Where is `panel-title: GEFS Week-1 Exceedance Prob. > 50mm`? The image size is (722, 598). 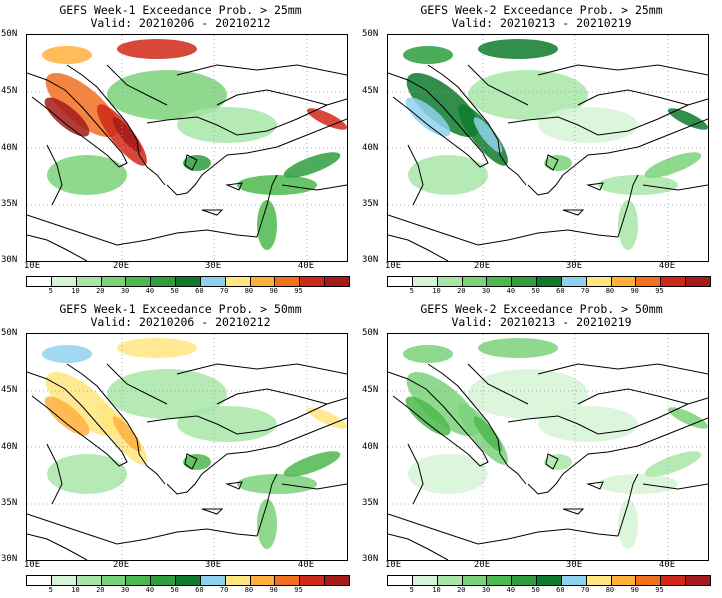 panel-title: GEFS Week-1 Exceedance Prob. > 50mm is located at coordinates (180, 309).